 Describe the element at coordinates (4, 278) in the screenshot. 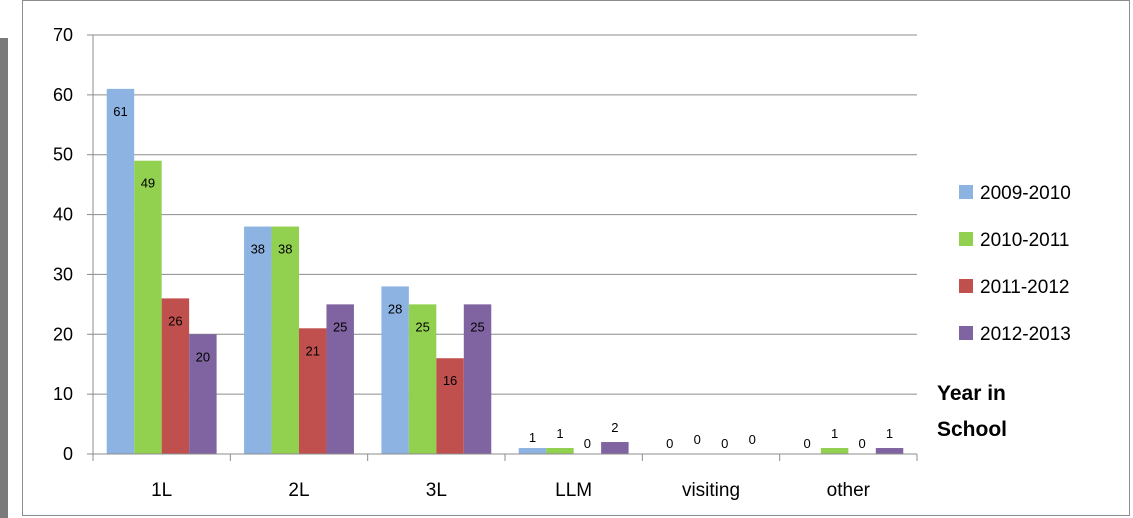

I see `left-margin-bar` at that location.